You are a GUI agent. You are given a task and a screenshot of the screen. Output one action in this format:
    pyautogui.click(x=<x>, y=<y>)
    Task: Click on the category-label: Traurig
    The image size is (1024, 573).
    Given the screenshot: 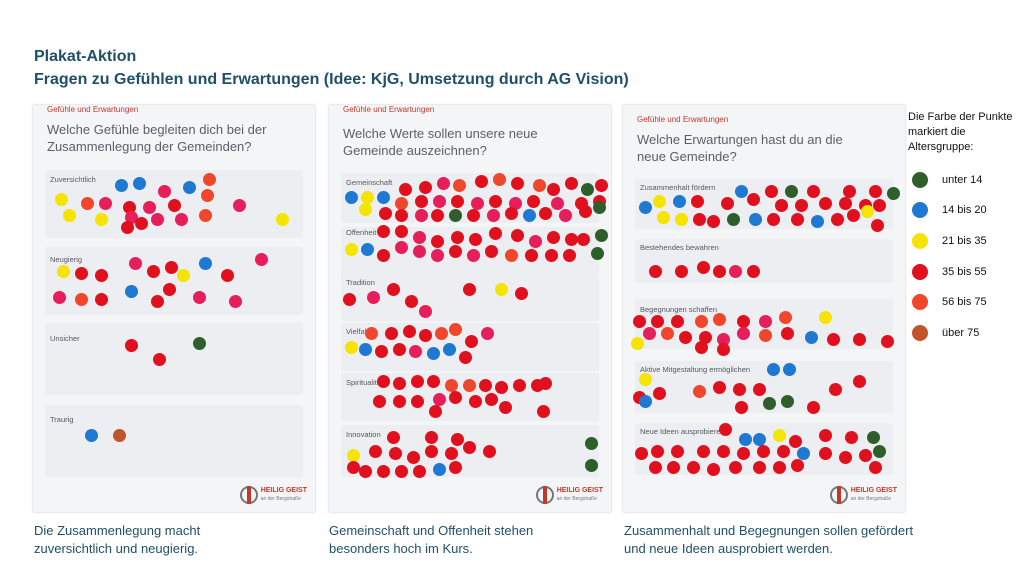 What is the action you would take?
    pyautogui.click(x=62, y=419)
    